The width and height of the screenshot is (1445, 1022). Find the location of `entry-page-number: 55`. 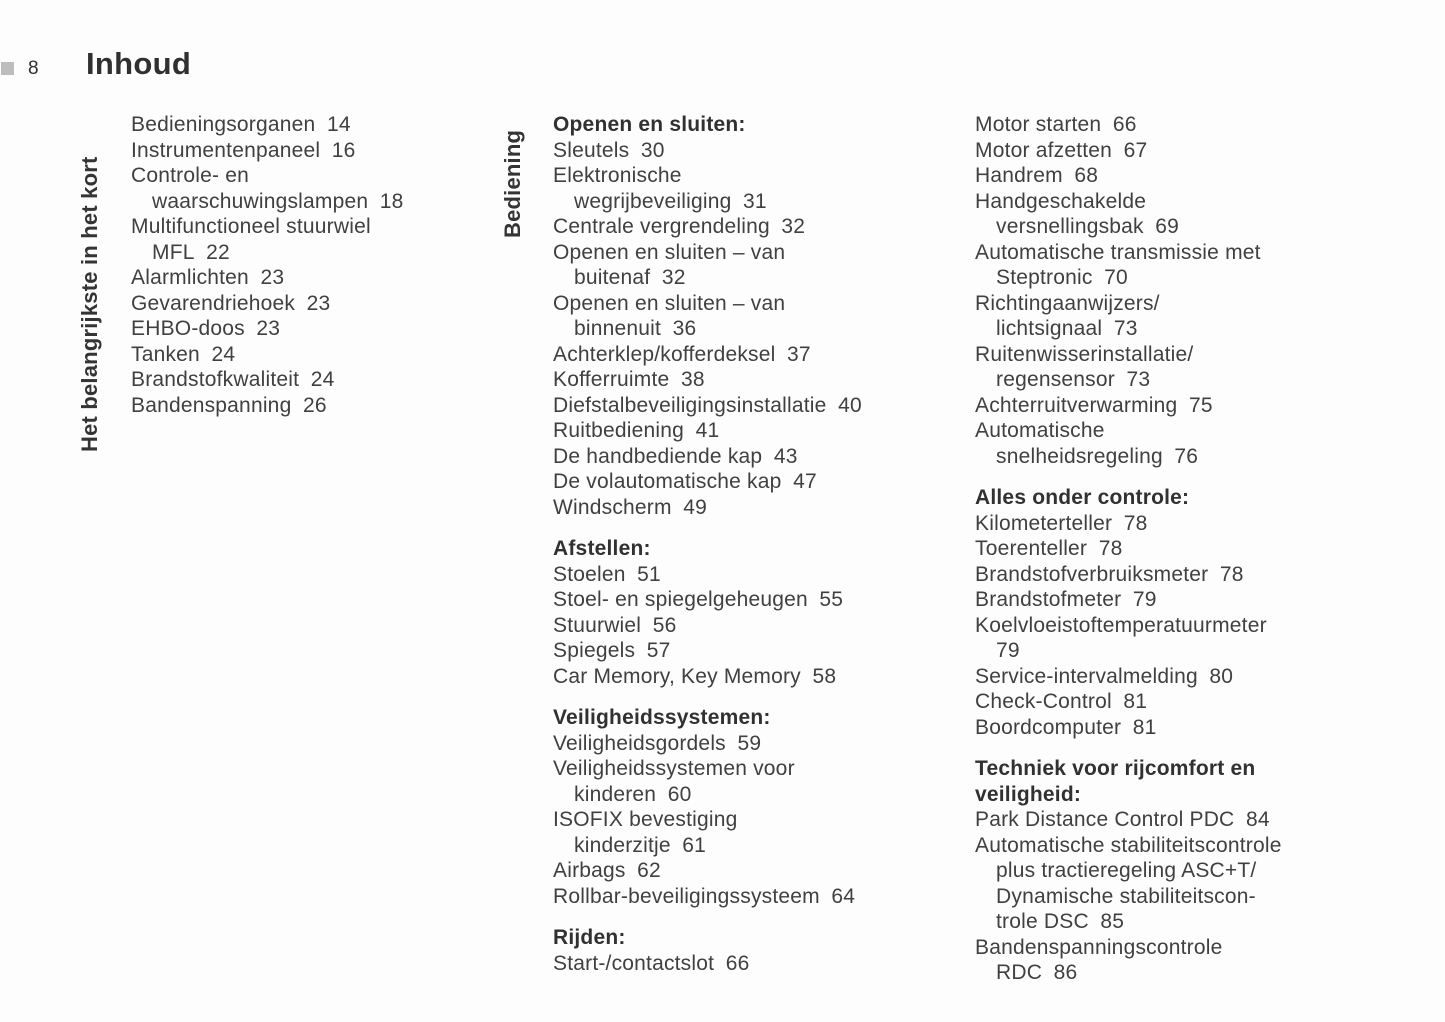

entry-page-number: 55 is located at coordinates (831, 599).